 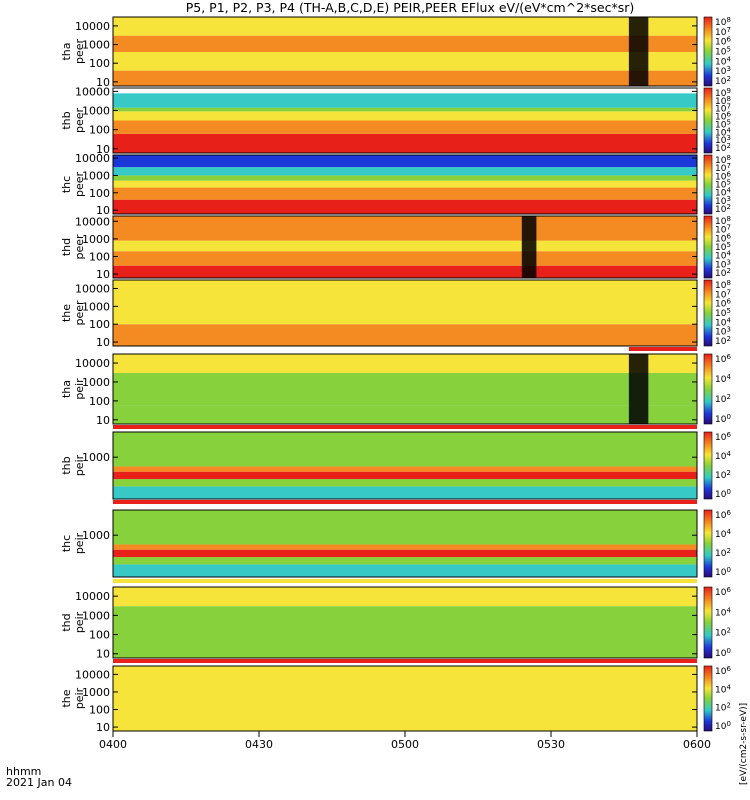 I want to click on colorbar-thd-peir: 10⁶ 10⁴ 10² 10⁰, so click(x=717, y=622).